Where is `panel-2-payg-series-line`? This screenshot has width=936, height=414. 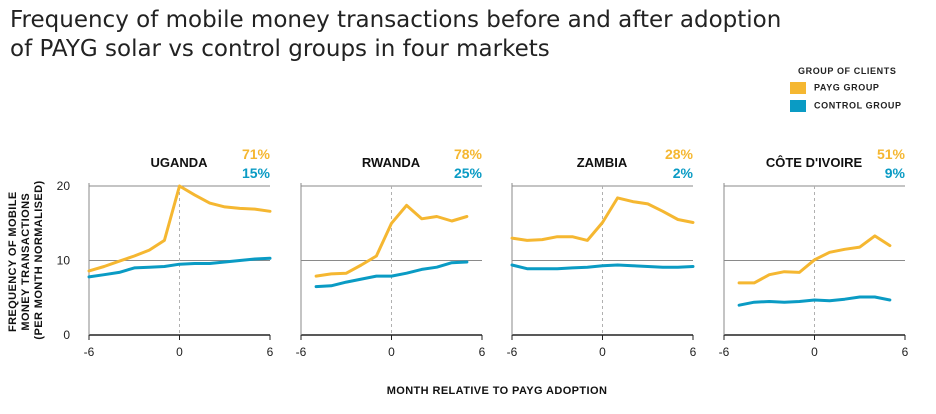
panel-2-payg-series-line is located at coordinates (391, 240).